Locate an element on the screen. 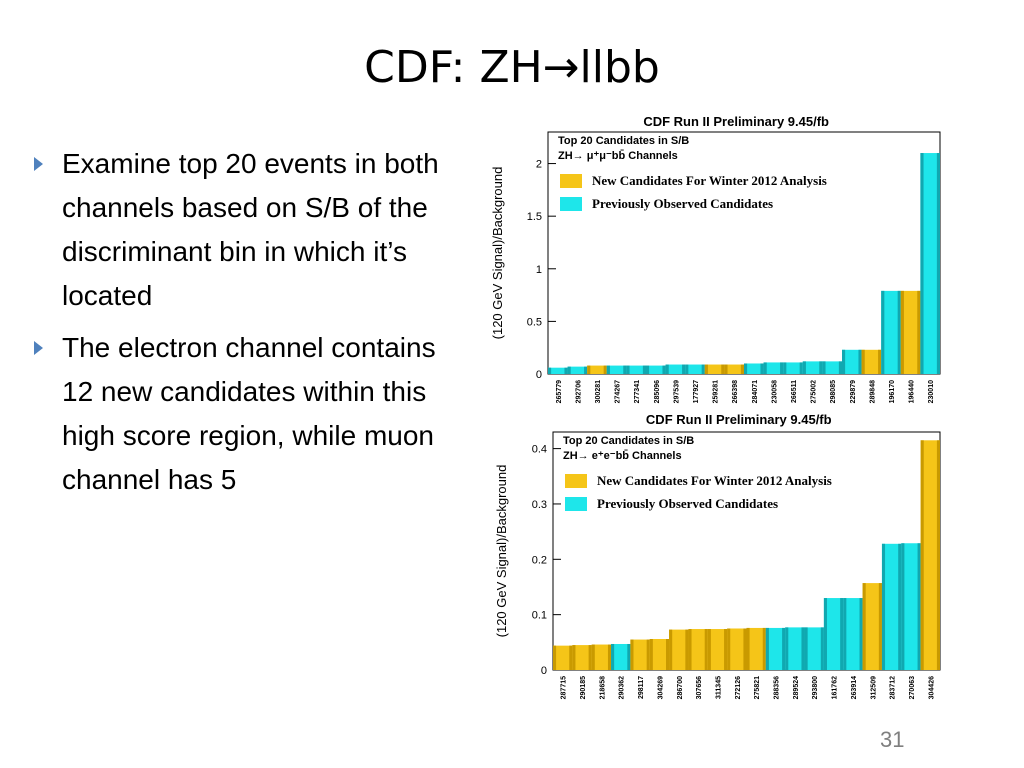  annotation-line: ZH→ μ⁺μ⁻bb̄ Channels is located at coordinates (618, 156).